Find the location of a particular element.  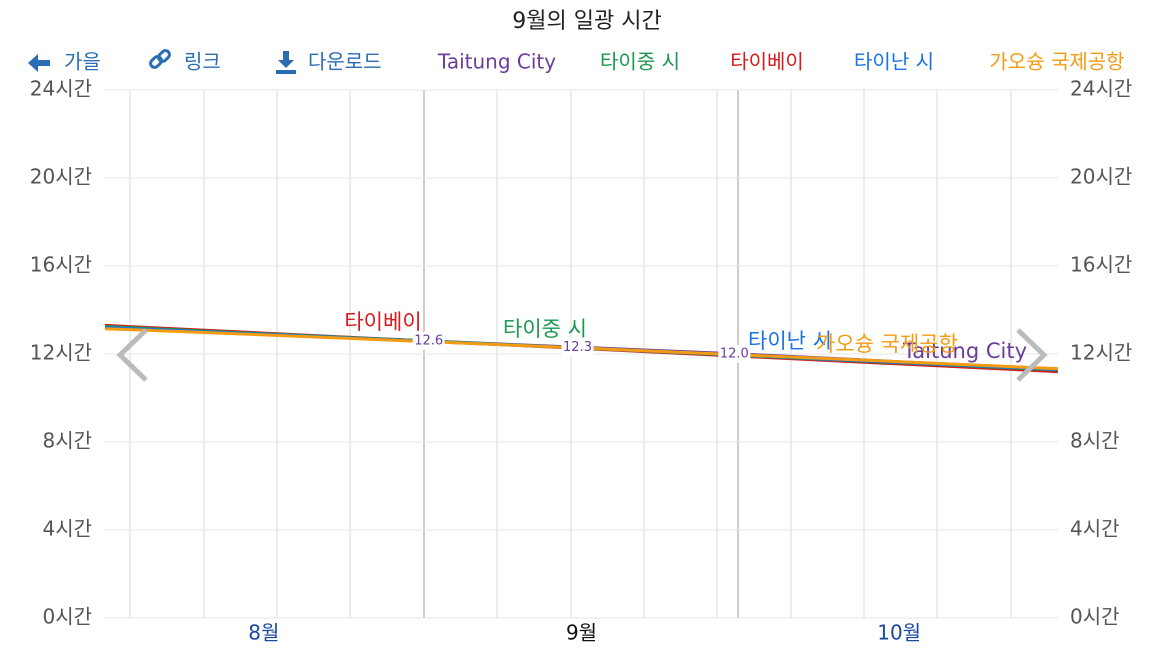

prev-arrow is located at coordinates (132, 355).